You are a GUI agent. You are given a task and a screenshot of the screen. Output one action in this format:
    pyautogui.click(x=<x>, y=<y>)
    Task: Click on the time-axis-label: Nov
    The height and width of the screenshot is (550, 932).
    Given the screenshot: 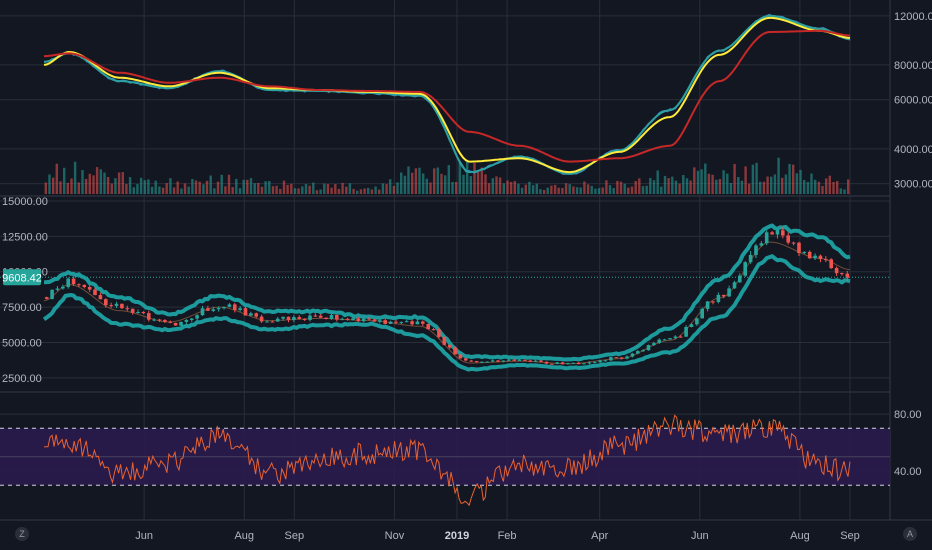 What is the action you would take?
    pyautogui.click(x=395, y=536)
    